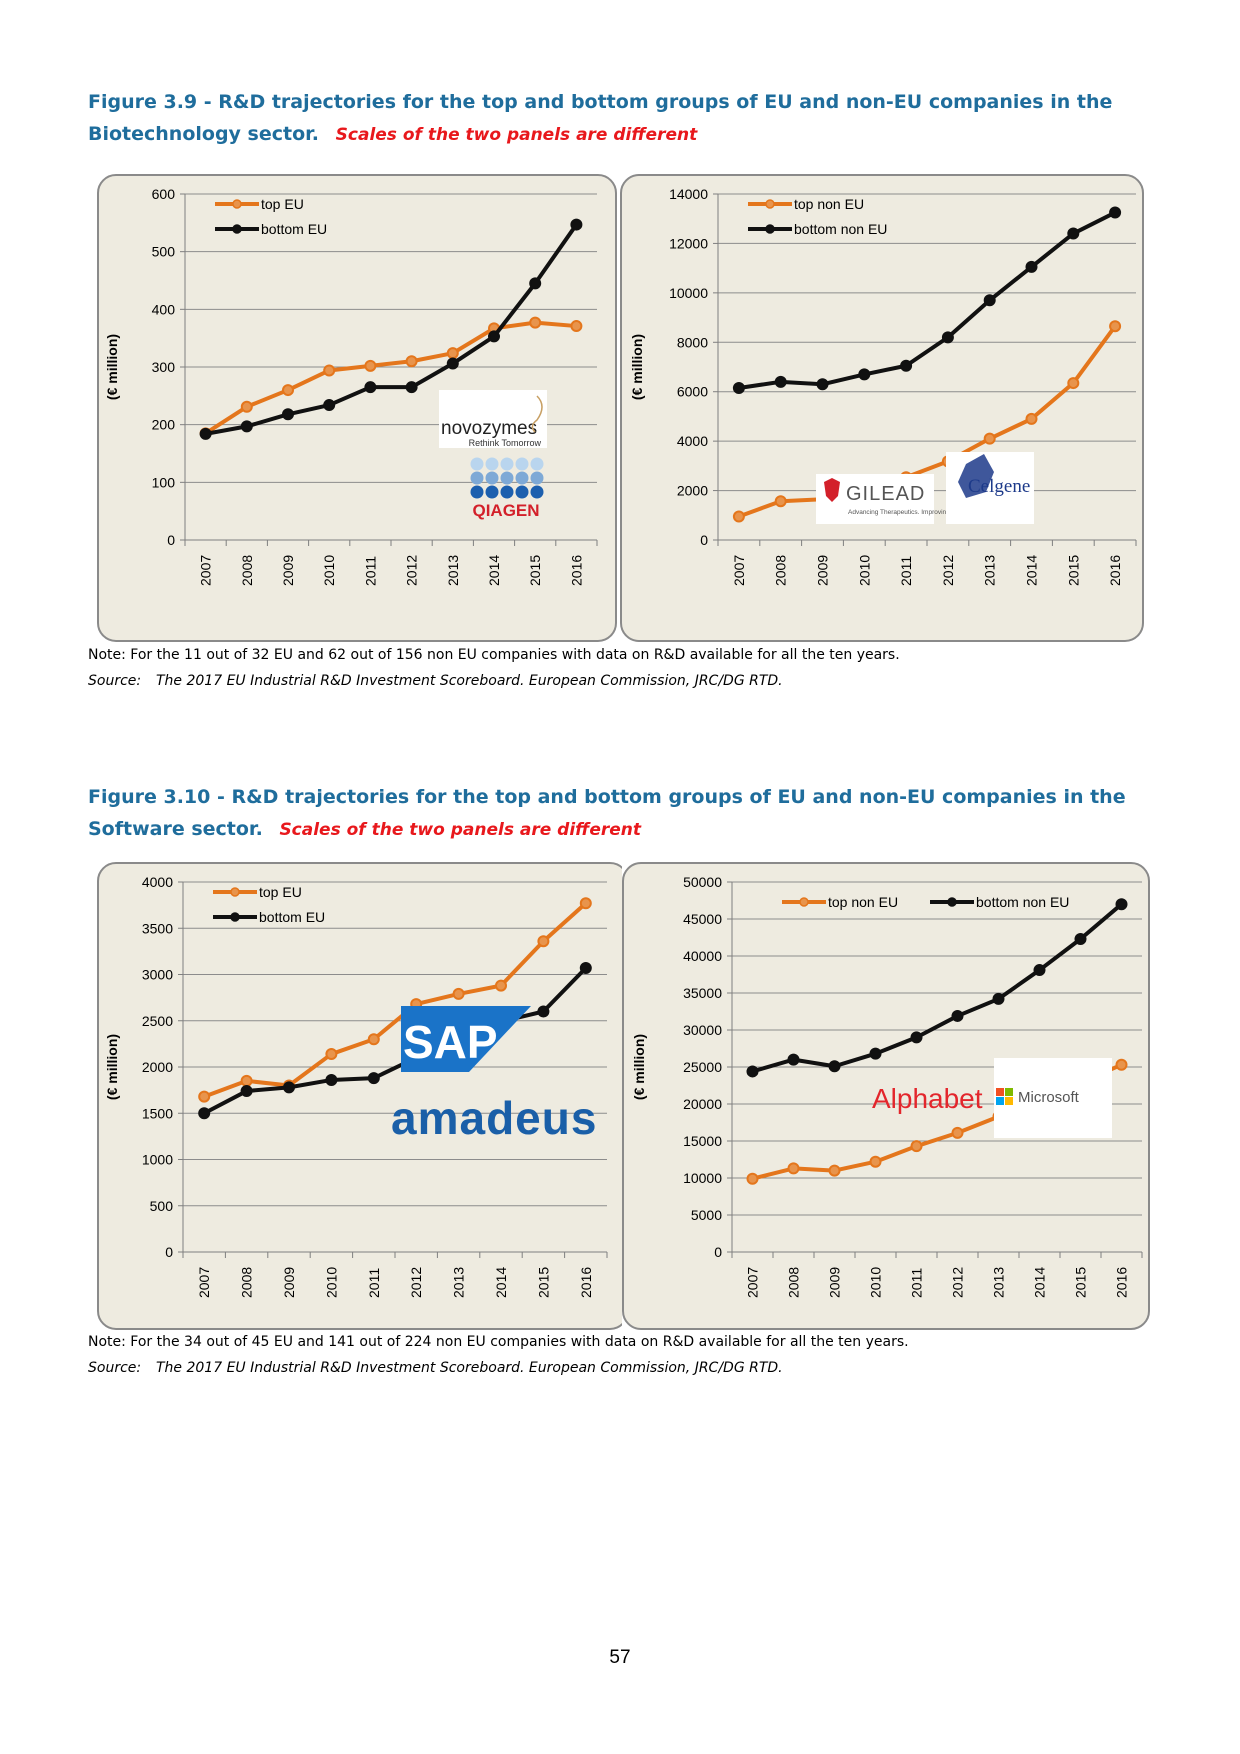 The height and width of the screenshot is (1754, 1240). Describe the element at coordinates (164, 194) in the screenshot. I see `y-tick-label: 600` at that location.